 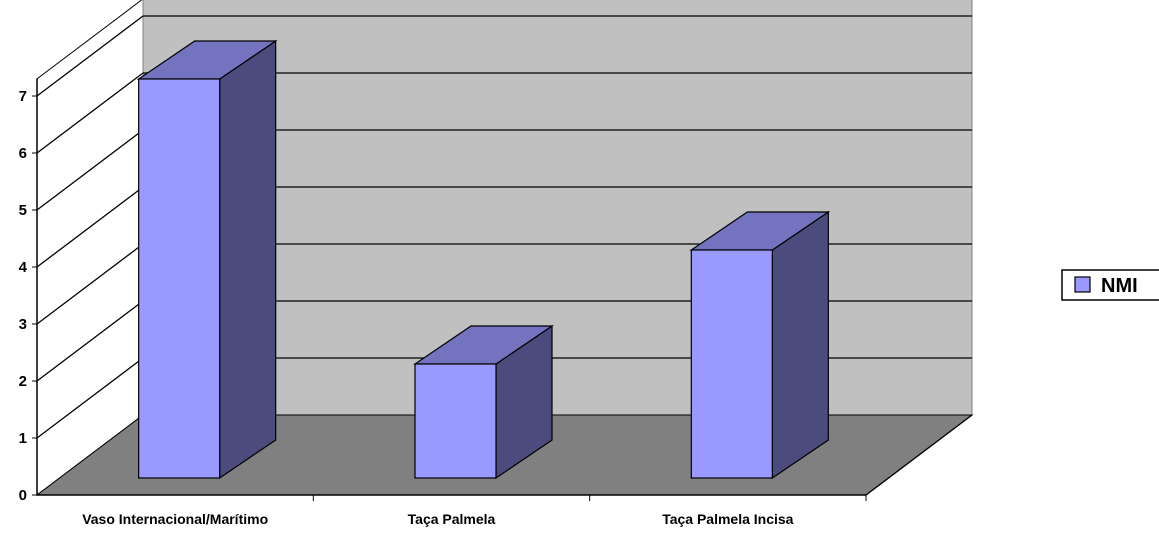 What do you see at coordinates (23, 96) in the screenshot?
I see `y-tick-label: 7` at bounding box center [23, 96].